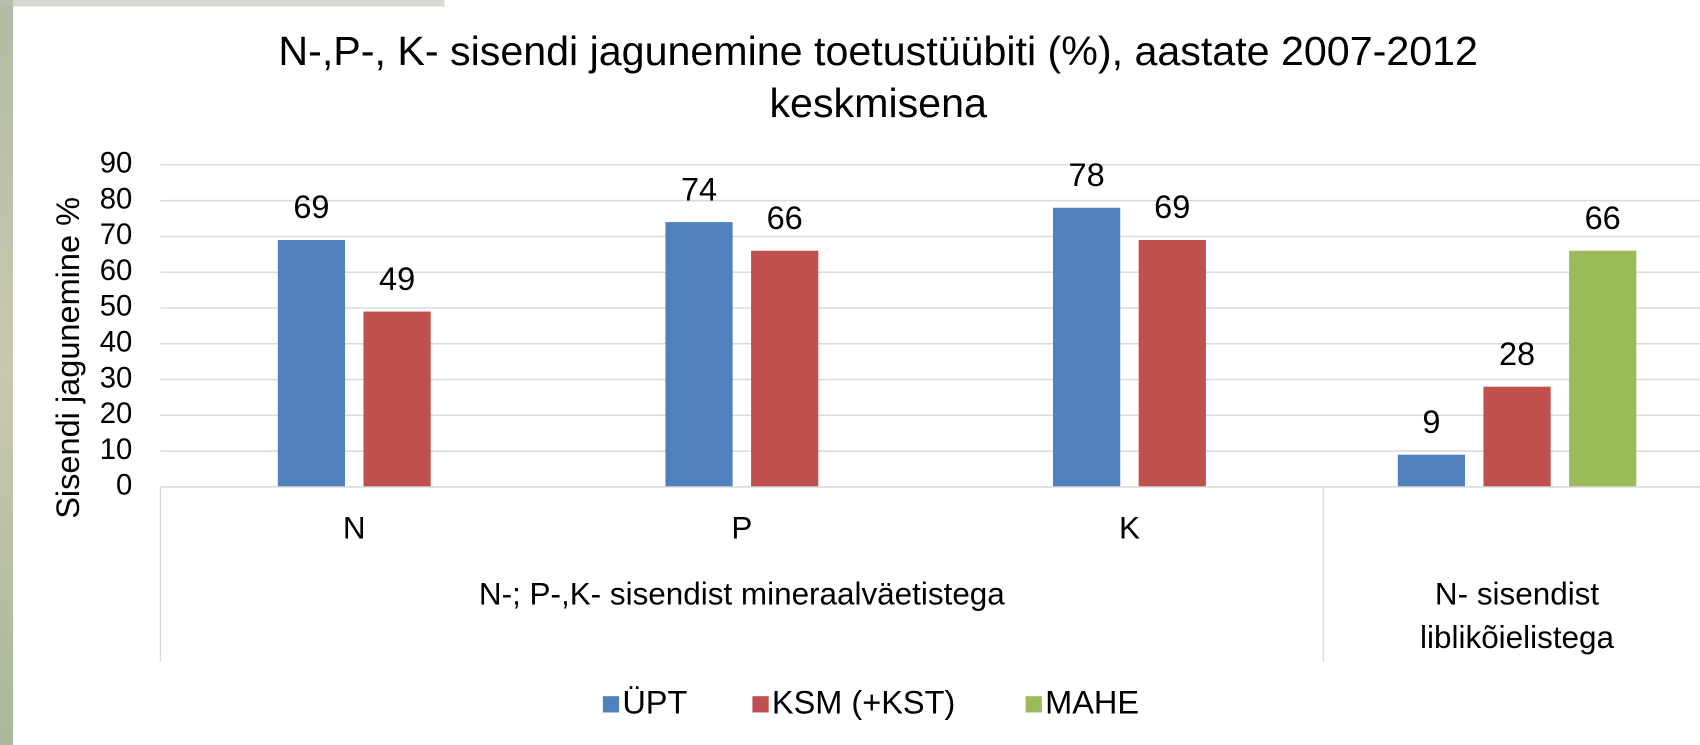 The image size is (1700, 745). Describe the element at coordinates (742, 594) in the screenshot. I see `group-label: N-; P-,K- sisendist mineraalväetistega` at that location.